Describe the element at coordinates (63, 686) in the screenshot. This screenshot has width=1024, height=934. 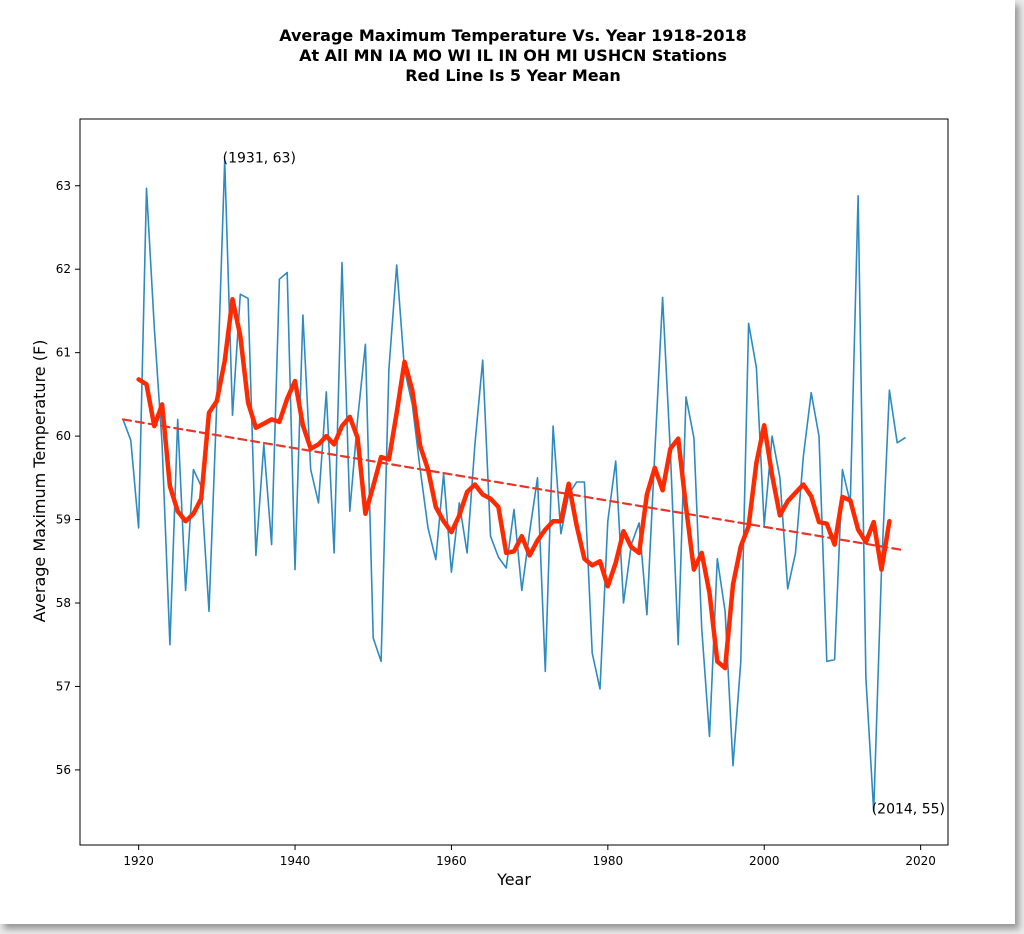
I see `y-tick-label: 57` at that location.